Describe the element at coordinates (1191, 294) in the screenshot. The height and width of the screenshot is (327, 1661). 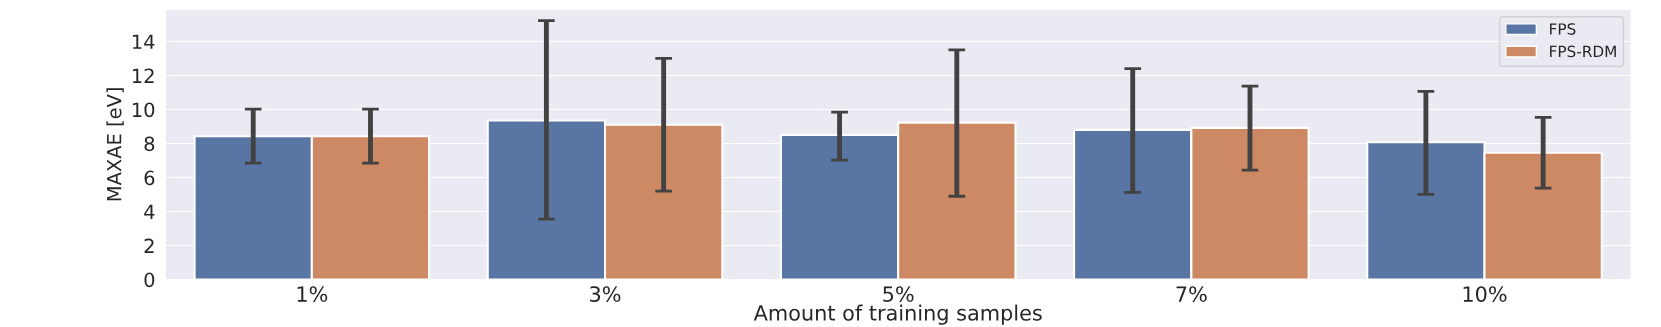
I see `x-tick-label: 7%` at that location.